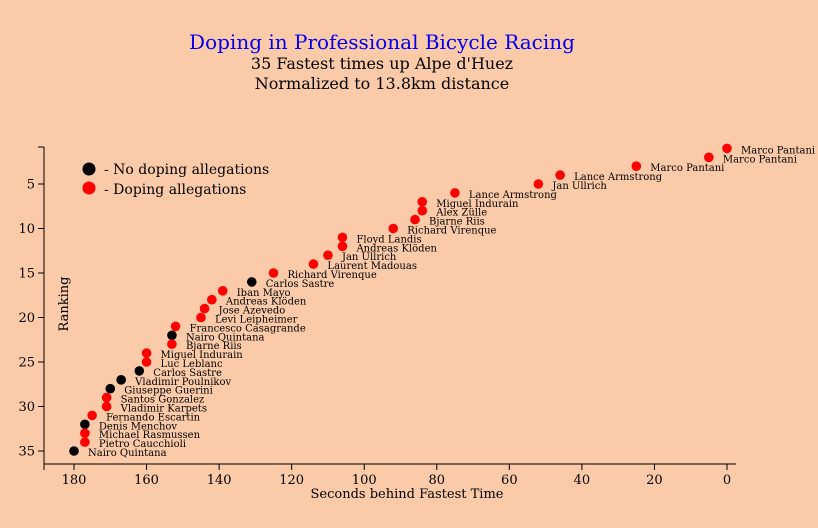  What do you see at coordinates (142, 444) in the screenshot?
I see `point-label: Pietro Caucchioli` at bounding box center [142, 444].